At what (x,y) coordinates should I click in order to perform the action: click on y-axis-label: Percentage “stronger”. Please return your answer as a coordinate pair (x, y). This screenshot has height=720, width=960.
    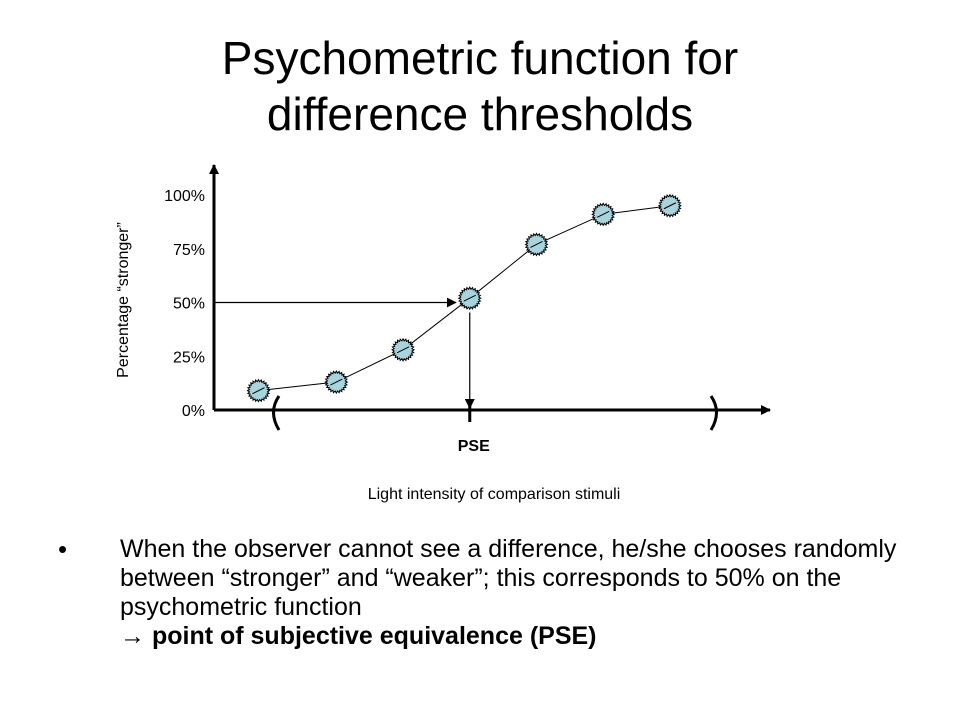
    Looking at the image, I should click on (123, 300).